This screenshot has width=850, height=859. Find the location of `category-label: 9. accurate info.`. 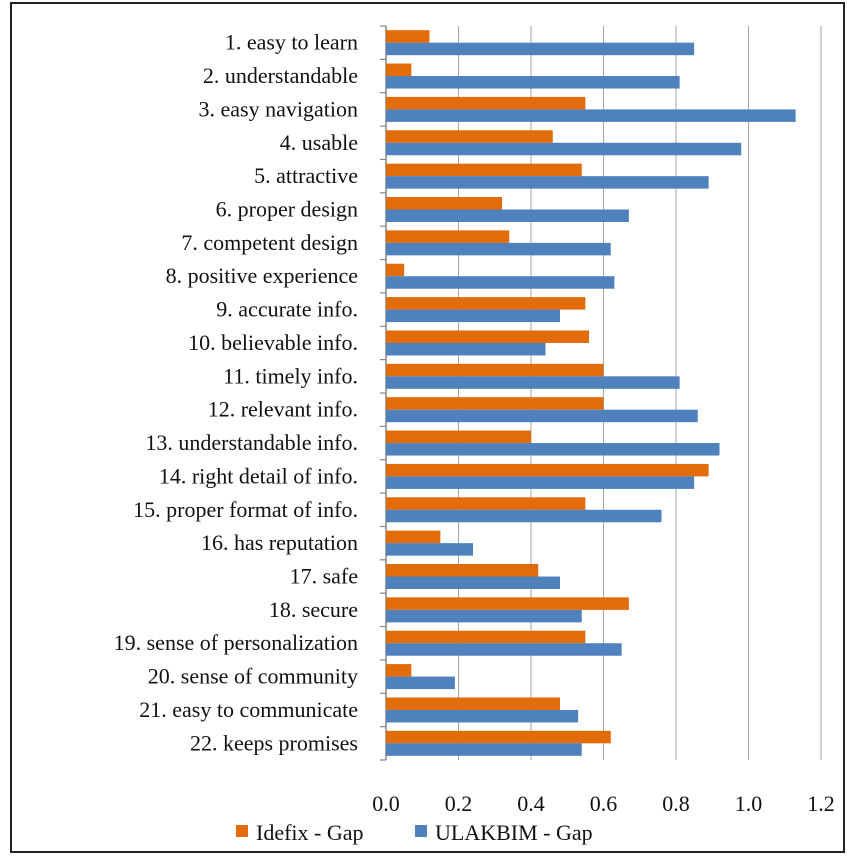

category-label: 9. accurate info. is located at coordinates (287, 309).